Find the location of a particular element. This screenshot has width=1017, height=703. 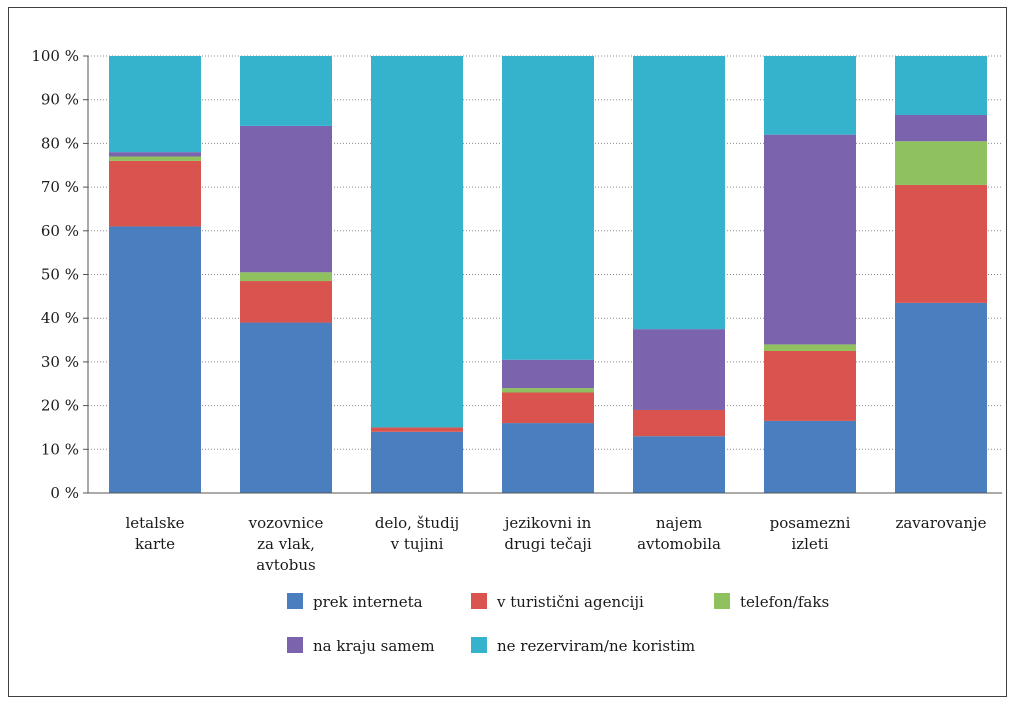

legend-item: v turistični agenciji is located at coordinates (557, 602).